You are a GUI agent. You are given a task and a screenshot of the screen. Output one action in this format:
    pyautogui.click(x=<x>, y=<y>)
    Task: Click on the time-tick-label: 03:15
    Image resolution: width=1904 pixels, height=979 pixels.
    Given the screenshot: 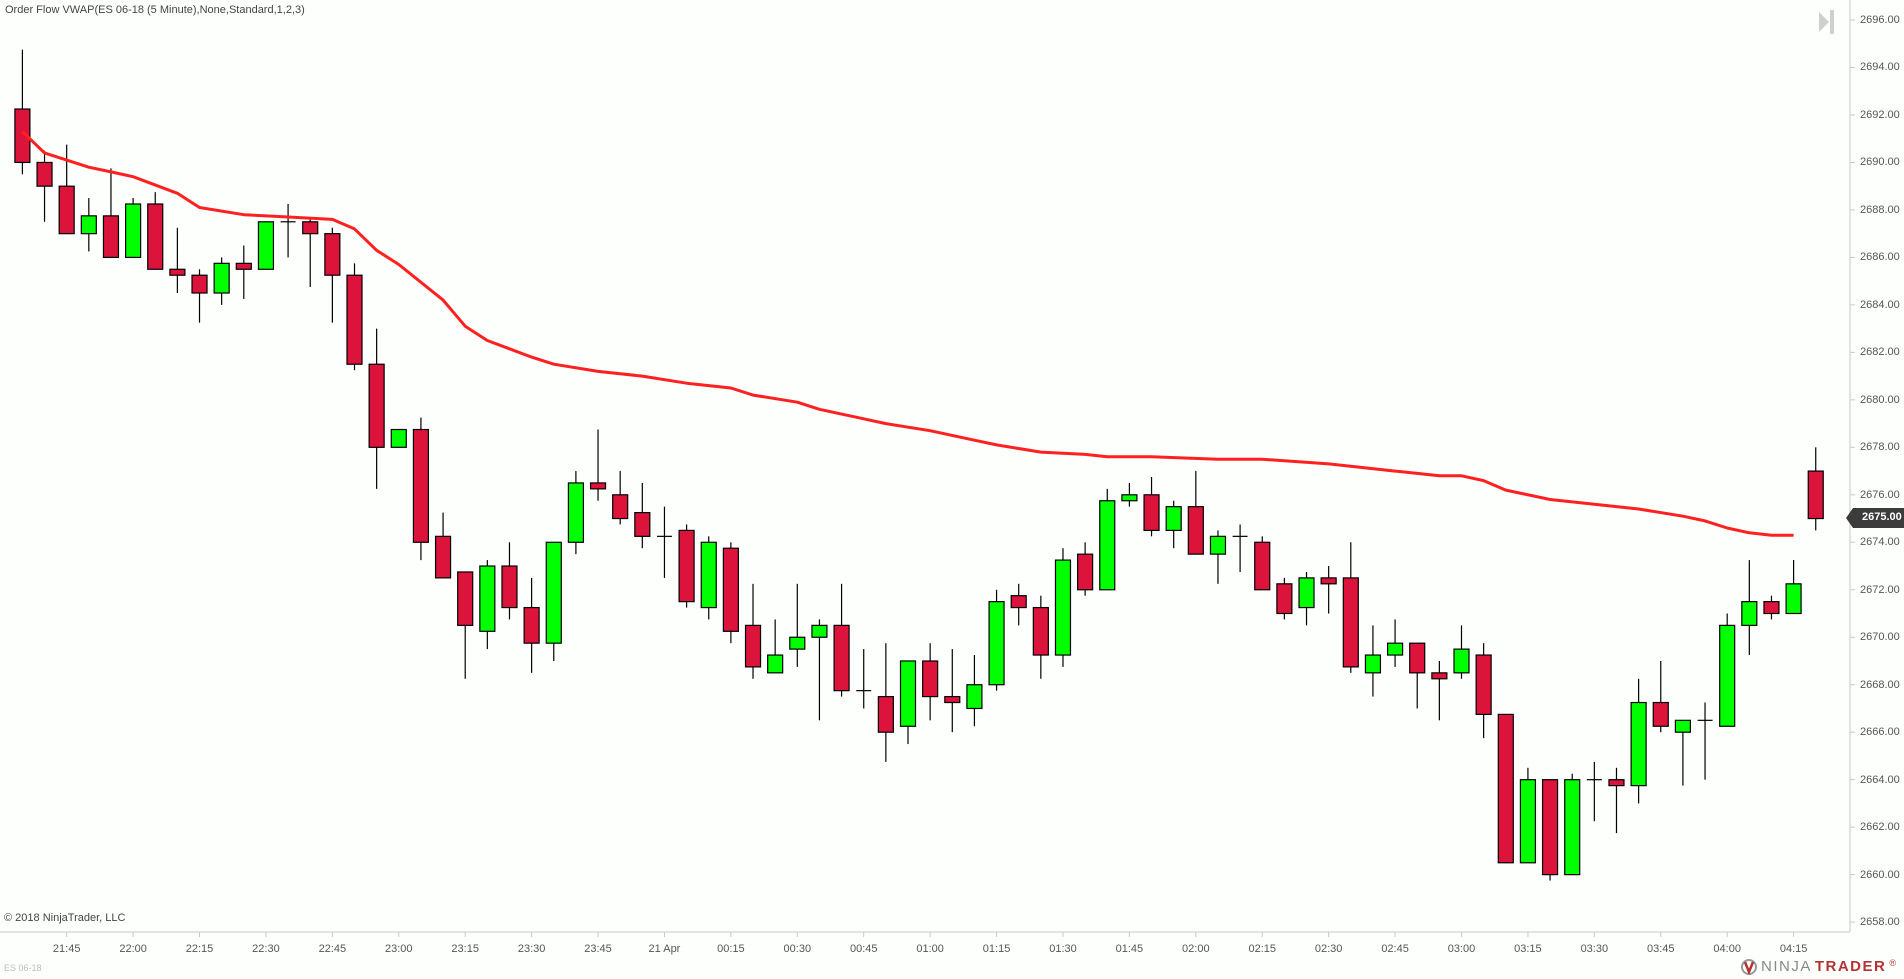 What is the action you would take?
    pyautogui.click(x=1528, y=949)
    